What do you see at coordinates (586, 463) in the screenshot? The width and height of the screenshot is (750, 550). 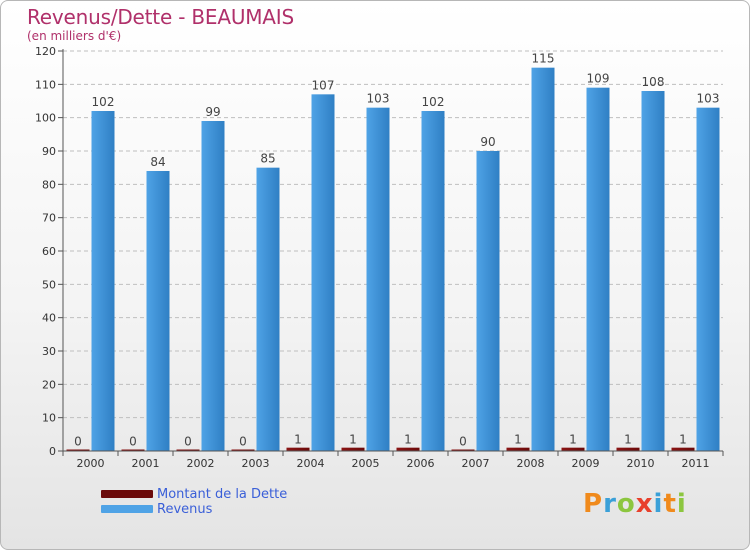 I see `x-tick-label: 2009` at bounding box center [586, 463].